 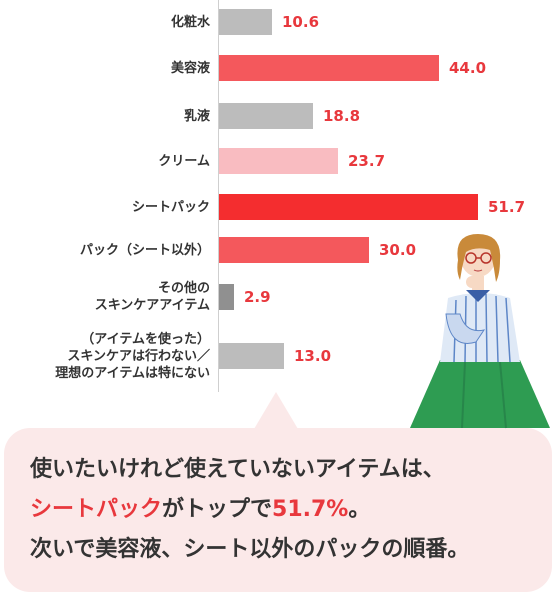 What do you see at coordinates (310, 509) in the screenshot?
I see `callout-highlight-percent: 51.7%` at bounding box center [310, 509].